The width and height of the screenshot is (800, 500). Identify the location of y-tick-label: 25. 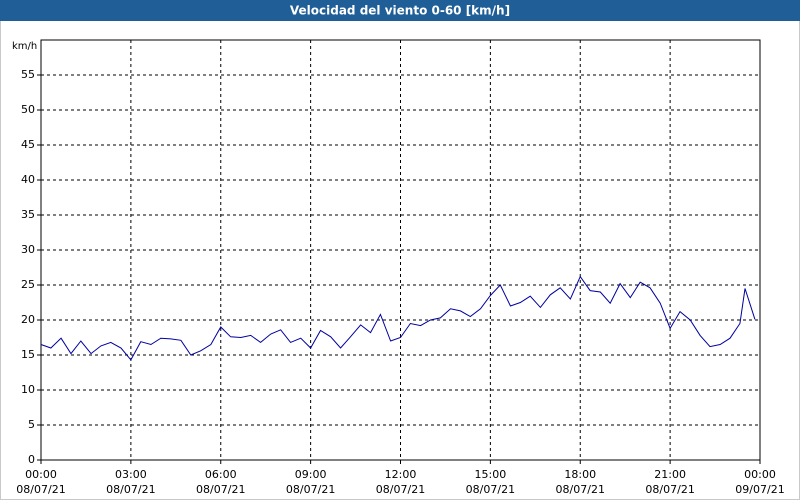
(28, 284).